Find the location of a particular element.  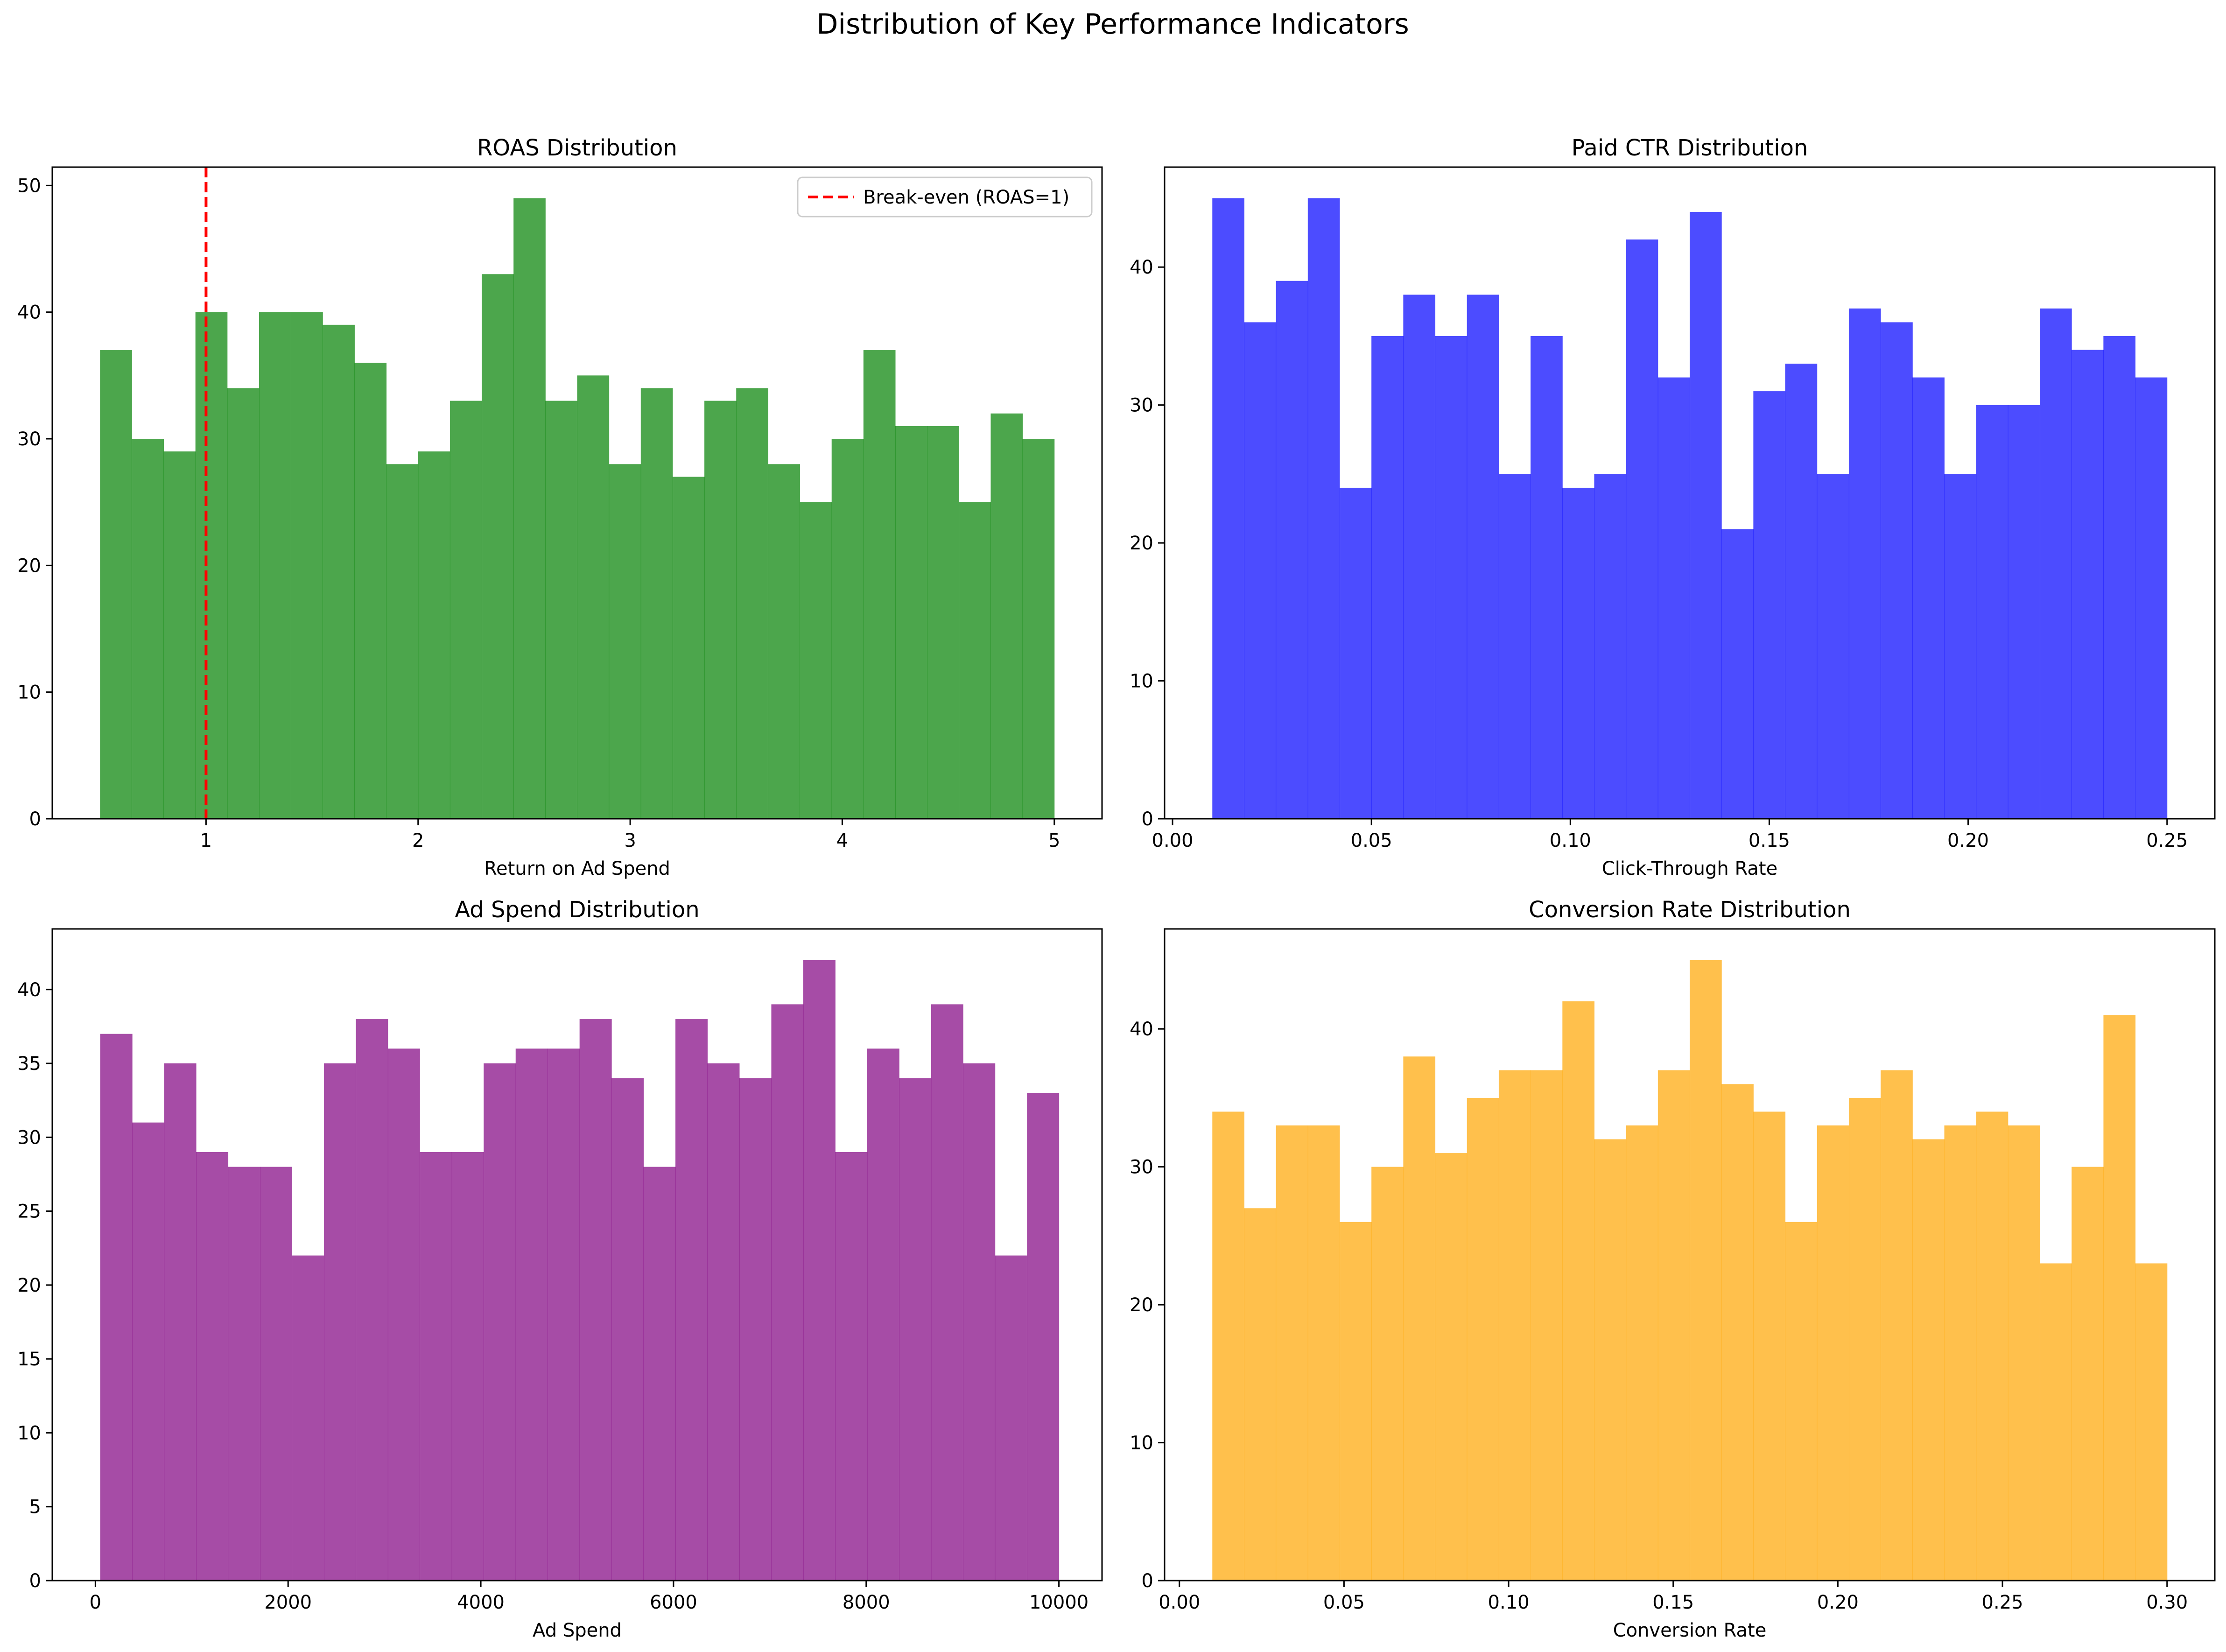

paid-ctr-distribution-y-tick-label: 20 is located at coordinates (1142, 543).